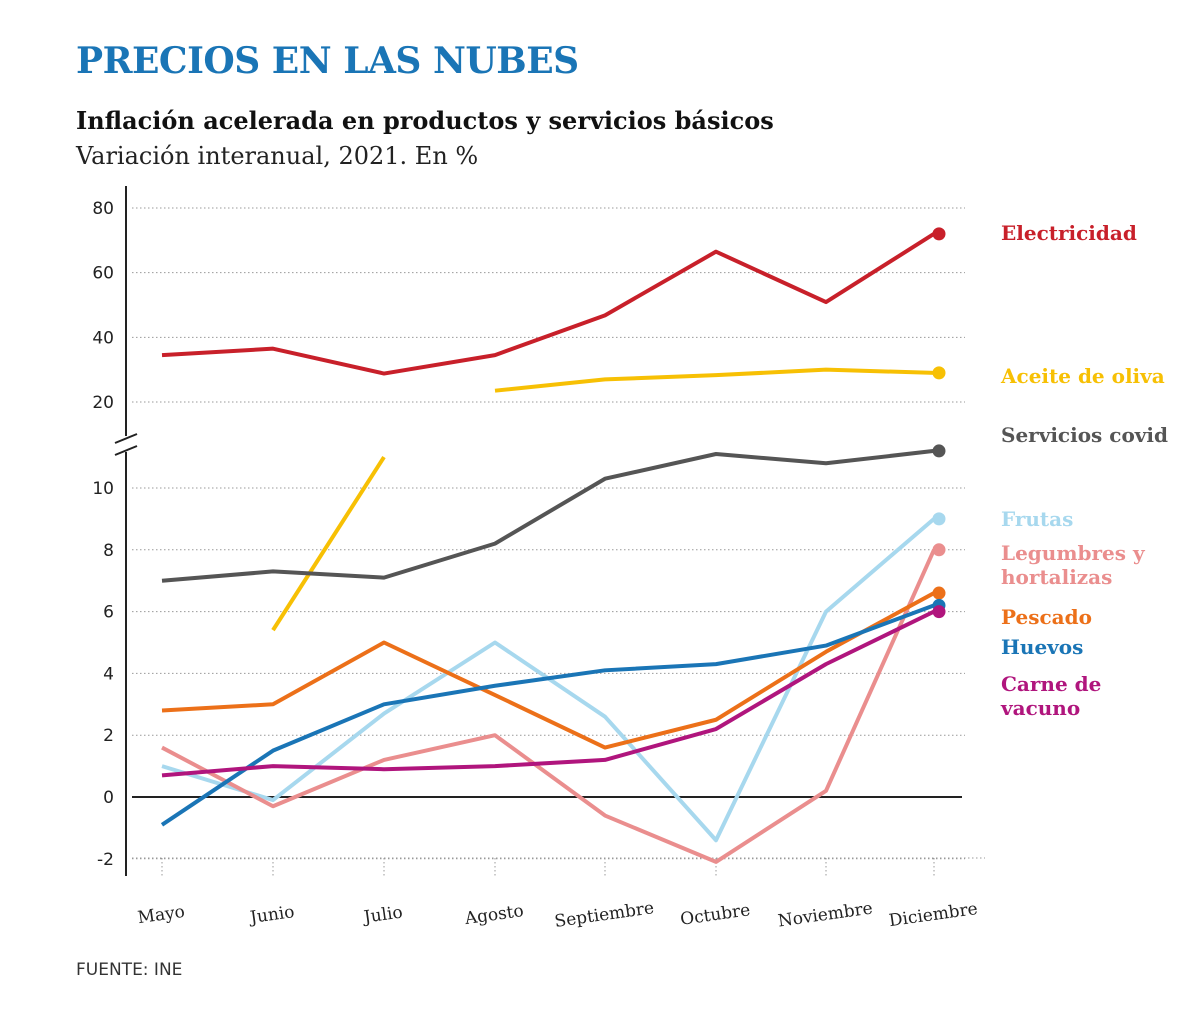  I want to click on y-tick-label: 40, so click(103, 338).